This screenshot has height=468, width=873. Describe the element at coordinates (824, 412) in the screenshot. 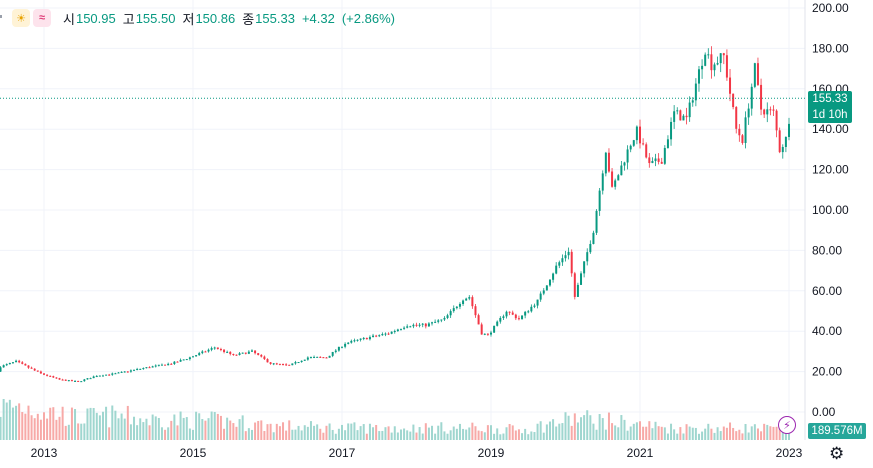

I see `y-tick-label: 0.00` at that location.